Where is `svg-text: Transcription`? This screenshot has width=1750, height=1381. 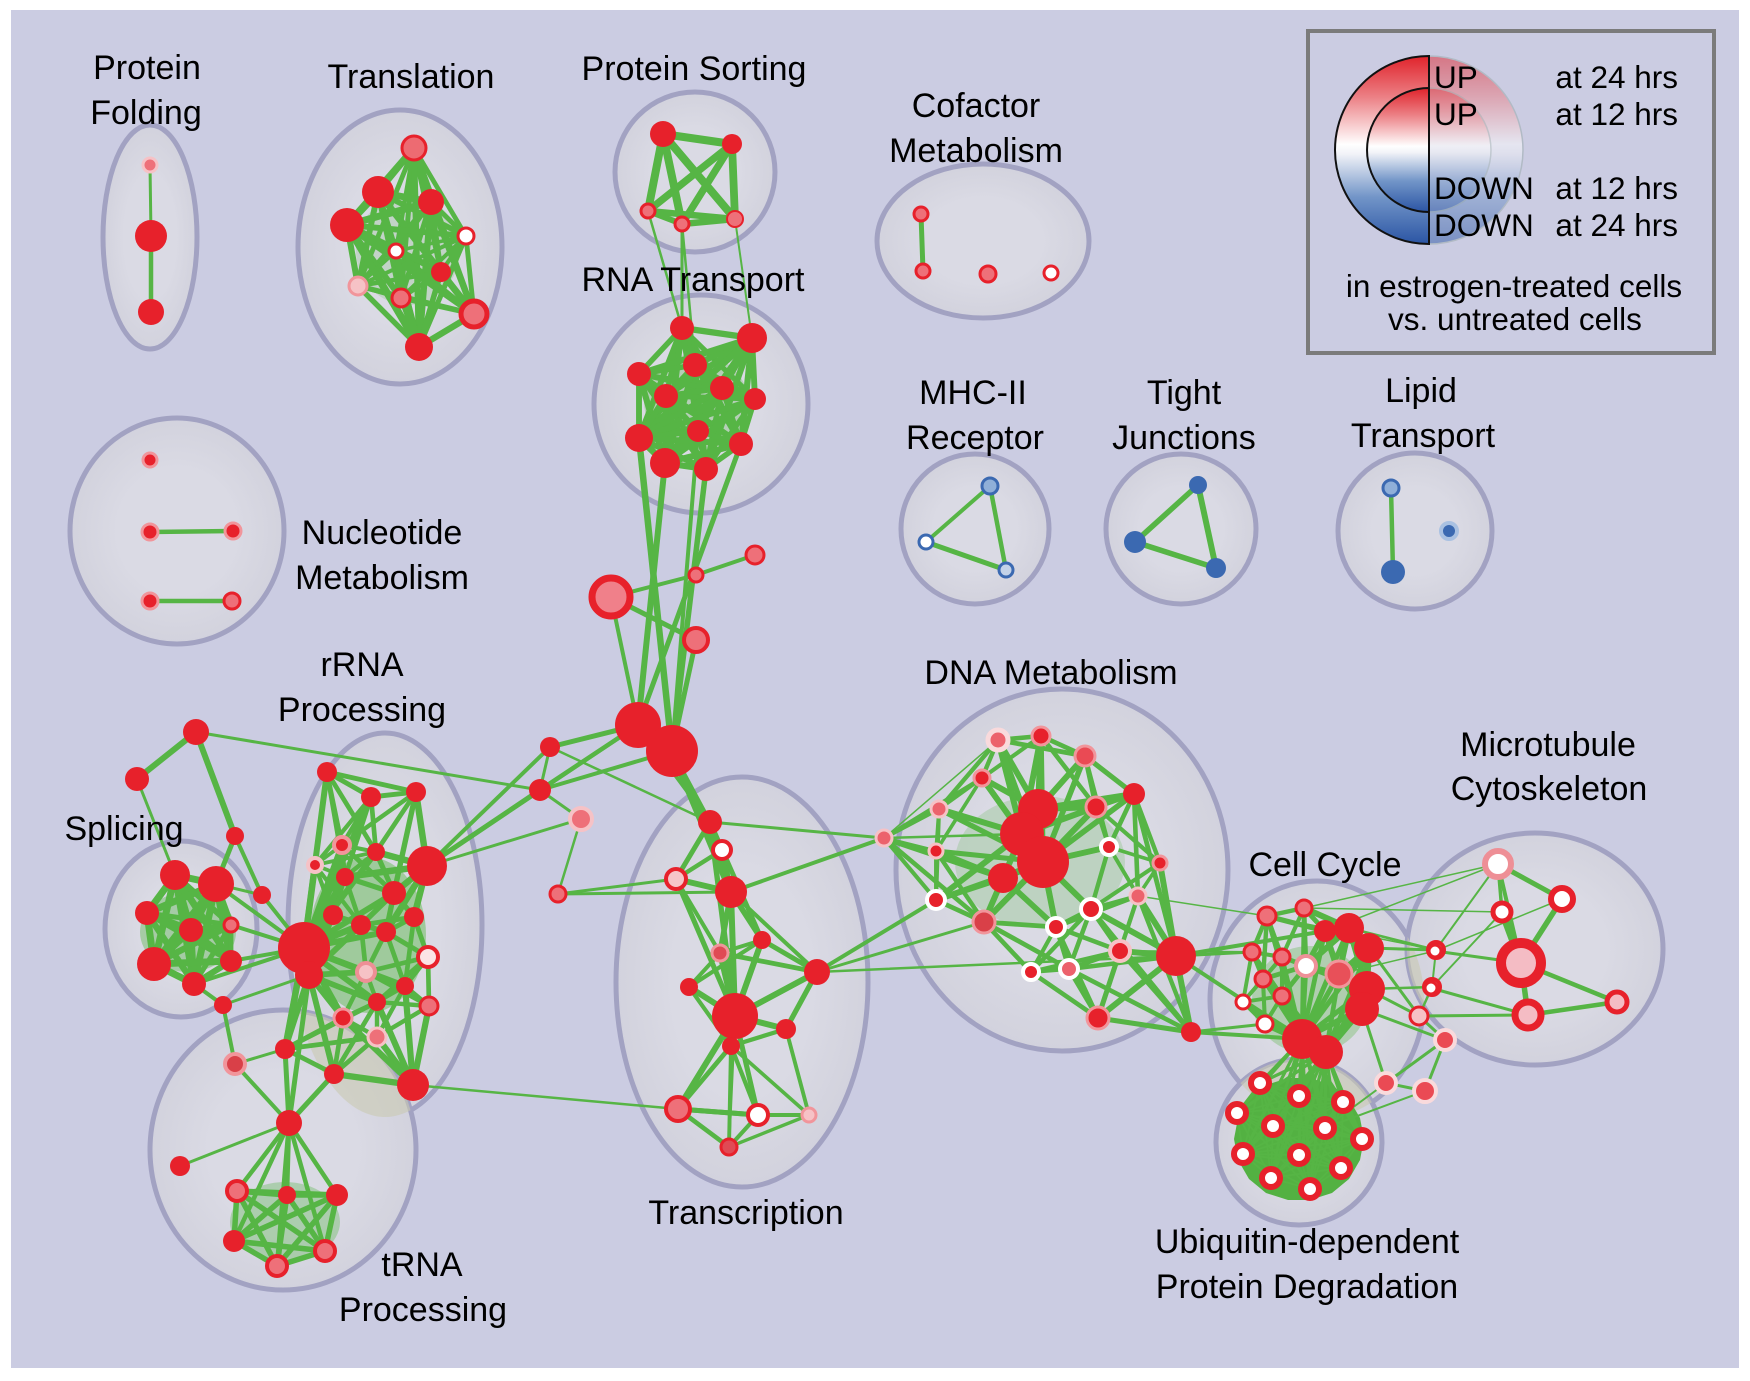
svg-text: Transcription is located at coordinates (745, 1213).